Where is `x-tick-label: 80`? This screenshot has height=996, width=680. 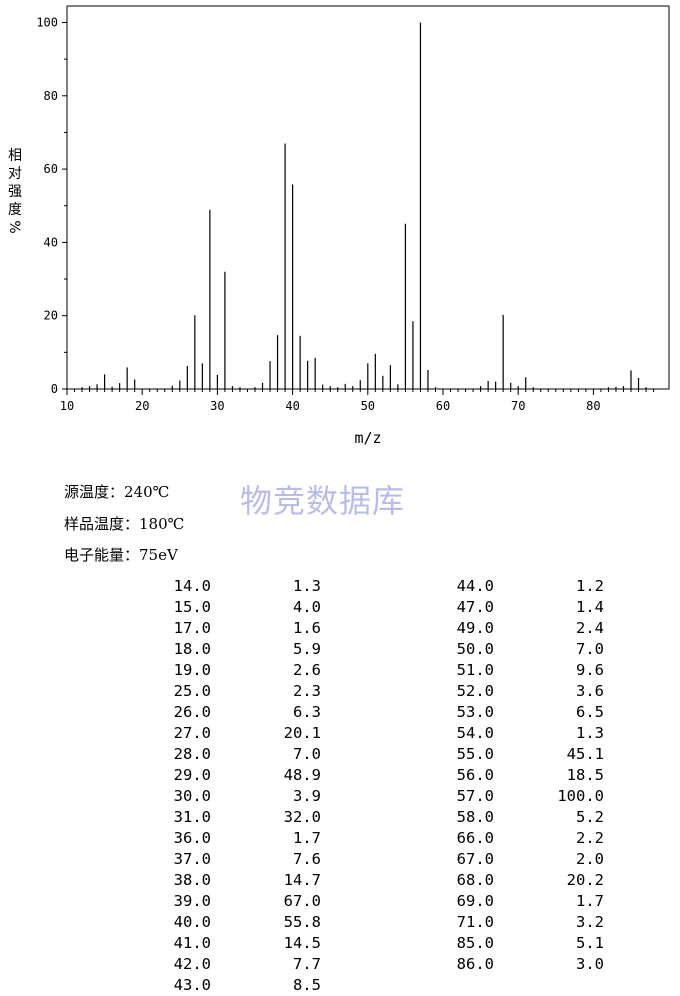 x-tick-label: 80 is located at coordinates (593, 406).